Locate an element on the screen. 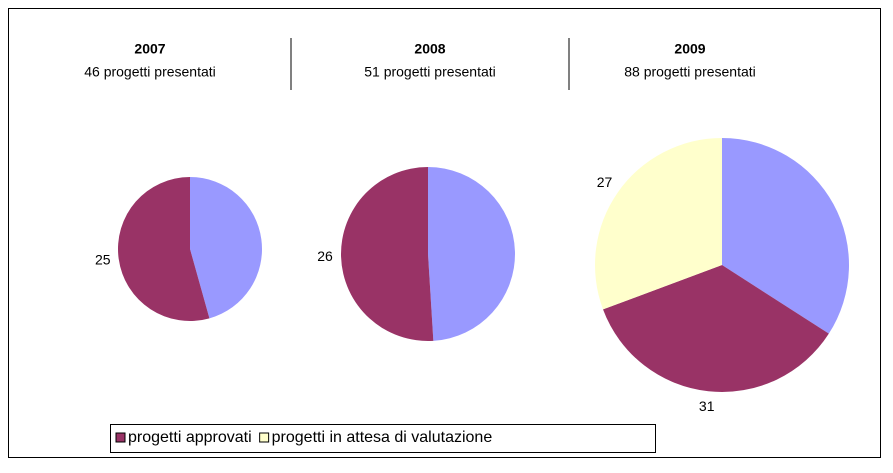 This screenshot has width=893, height=473. pie-title: 2008 is located at coordinates (429, 49).